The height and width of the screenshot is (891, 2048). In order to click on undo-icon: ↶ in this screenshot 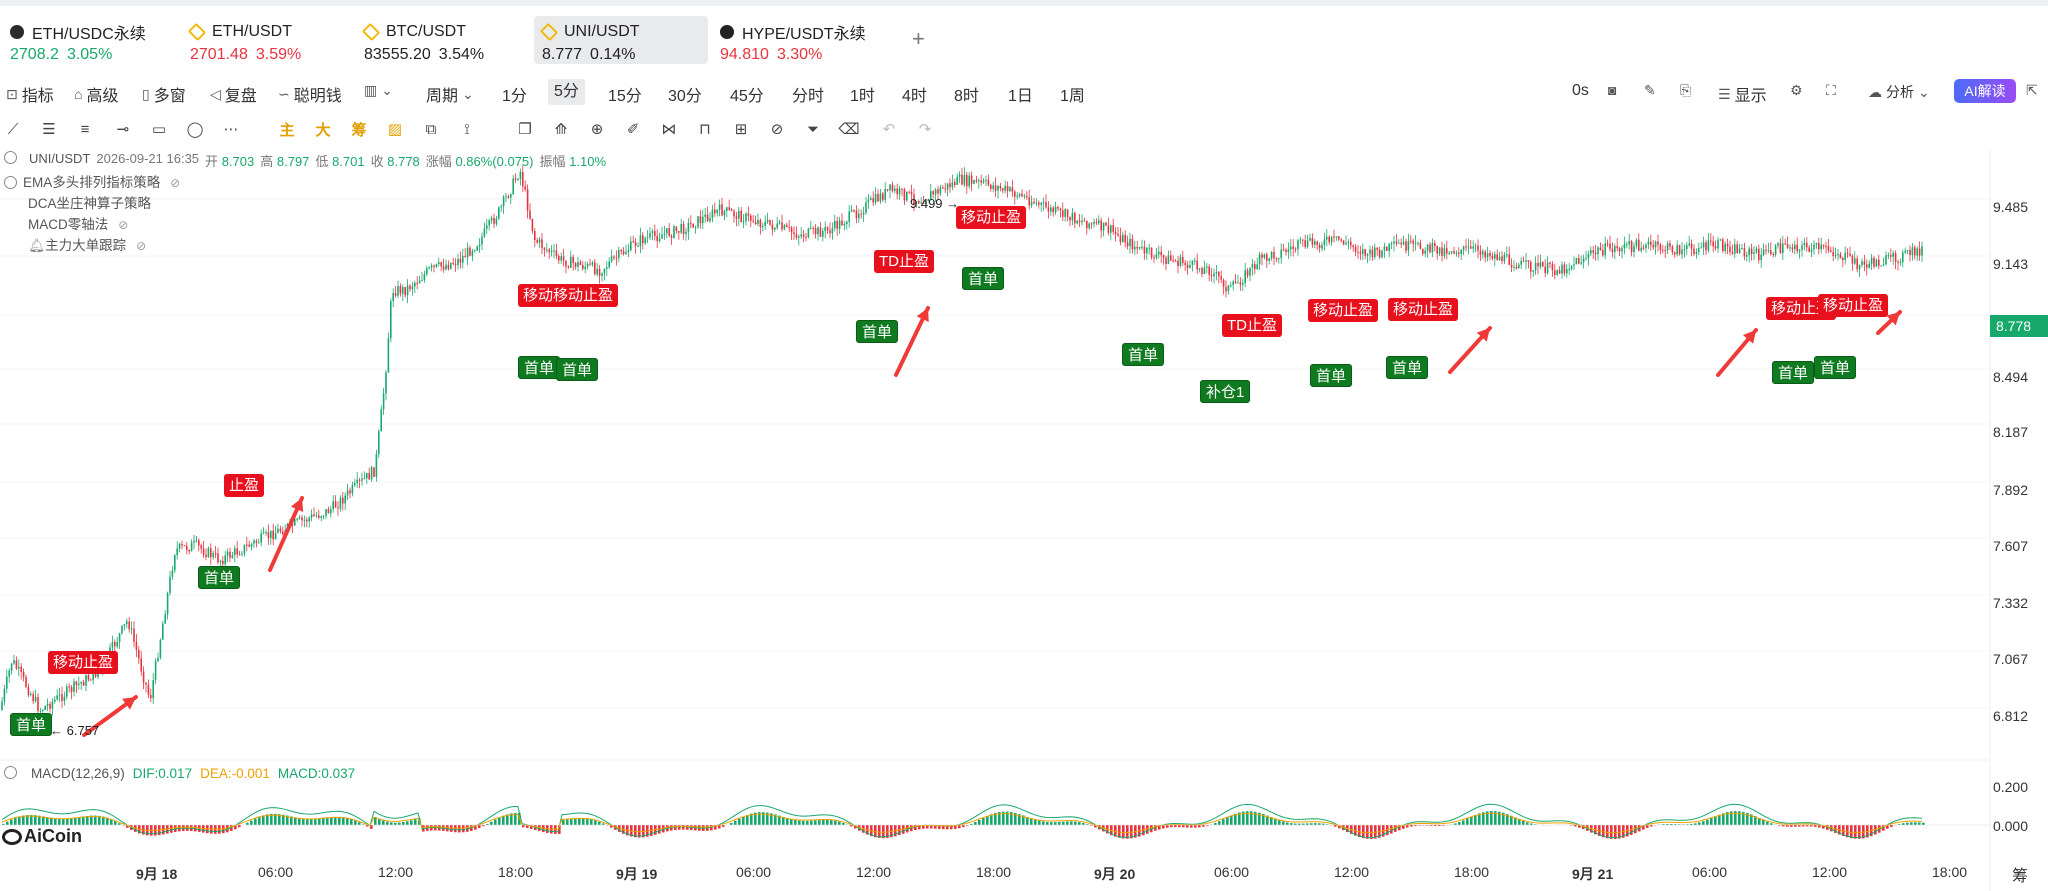, I will do `click(889, 129)`.